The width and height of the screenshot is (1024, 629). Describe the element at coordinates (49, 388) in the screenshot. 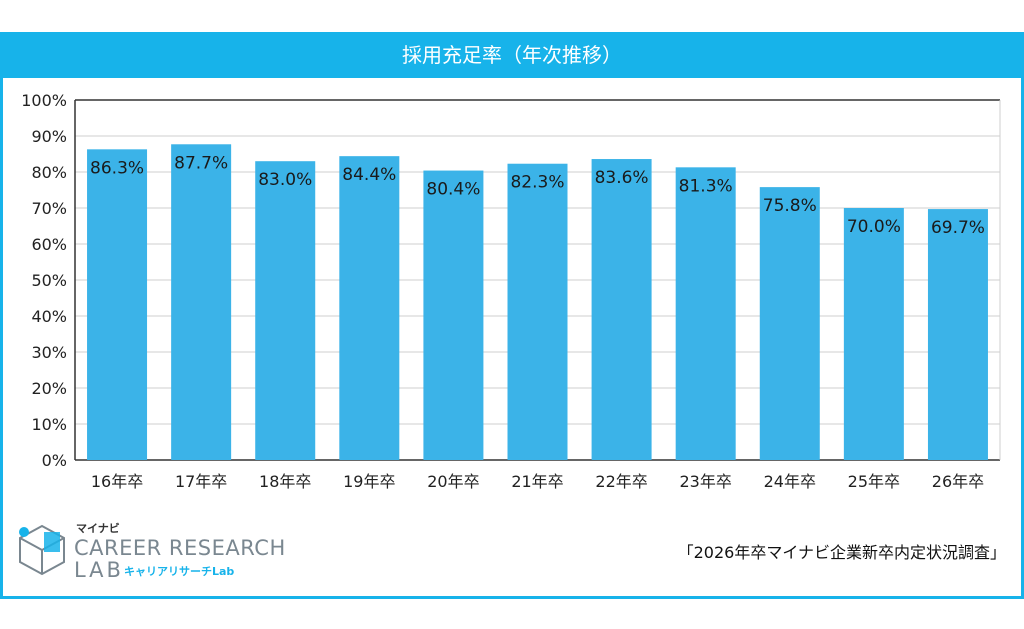

I see `y-tick-label: 20%` at that location.